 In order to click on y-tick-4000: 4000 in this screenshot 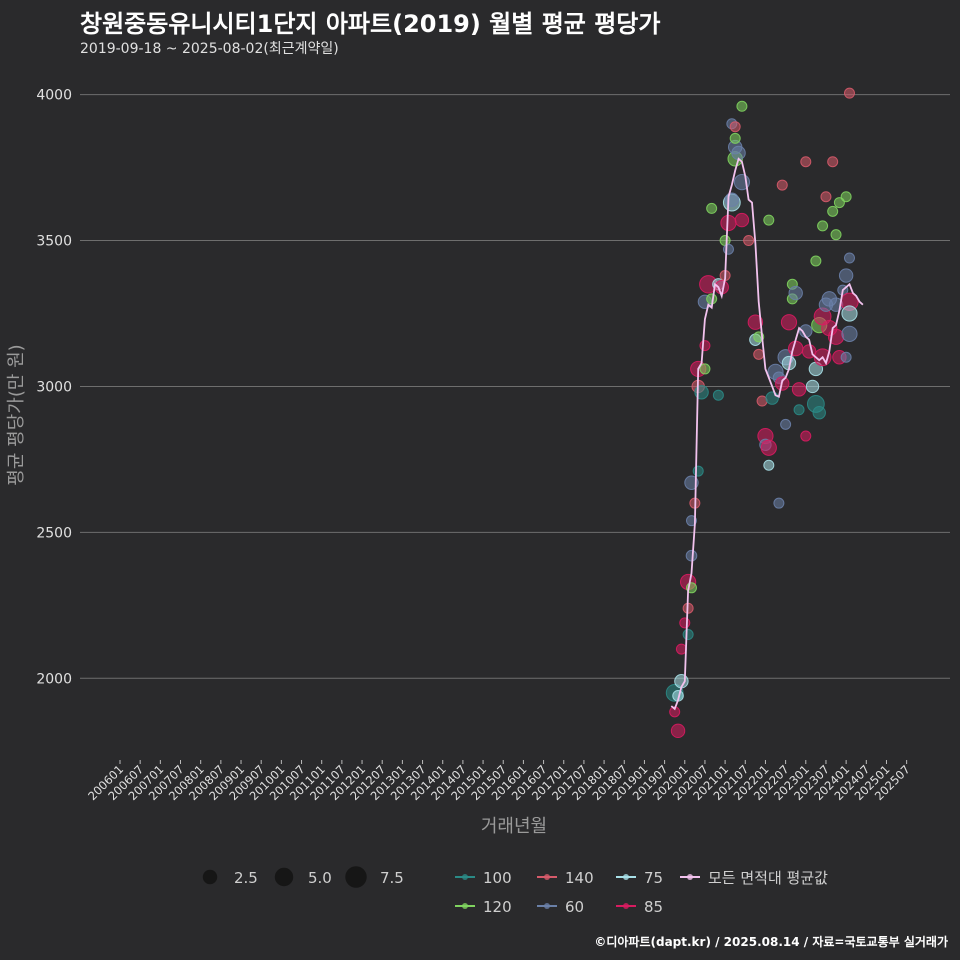, I will do `click(54, 96)`.